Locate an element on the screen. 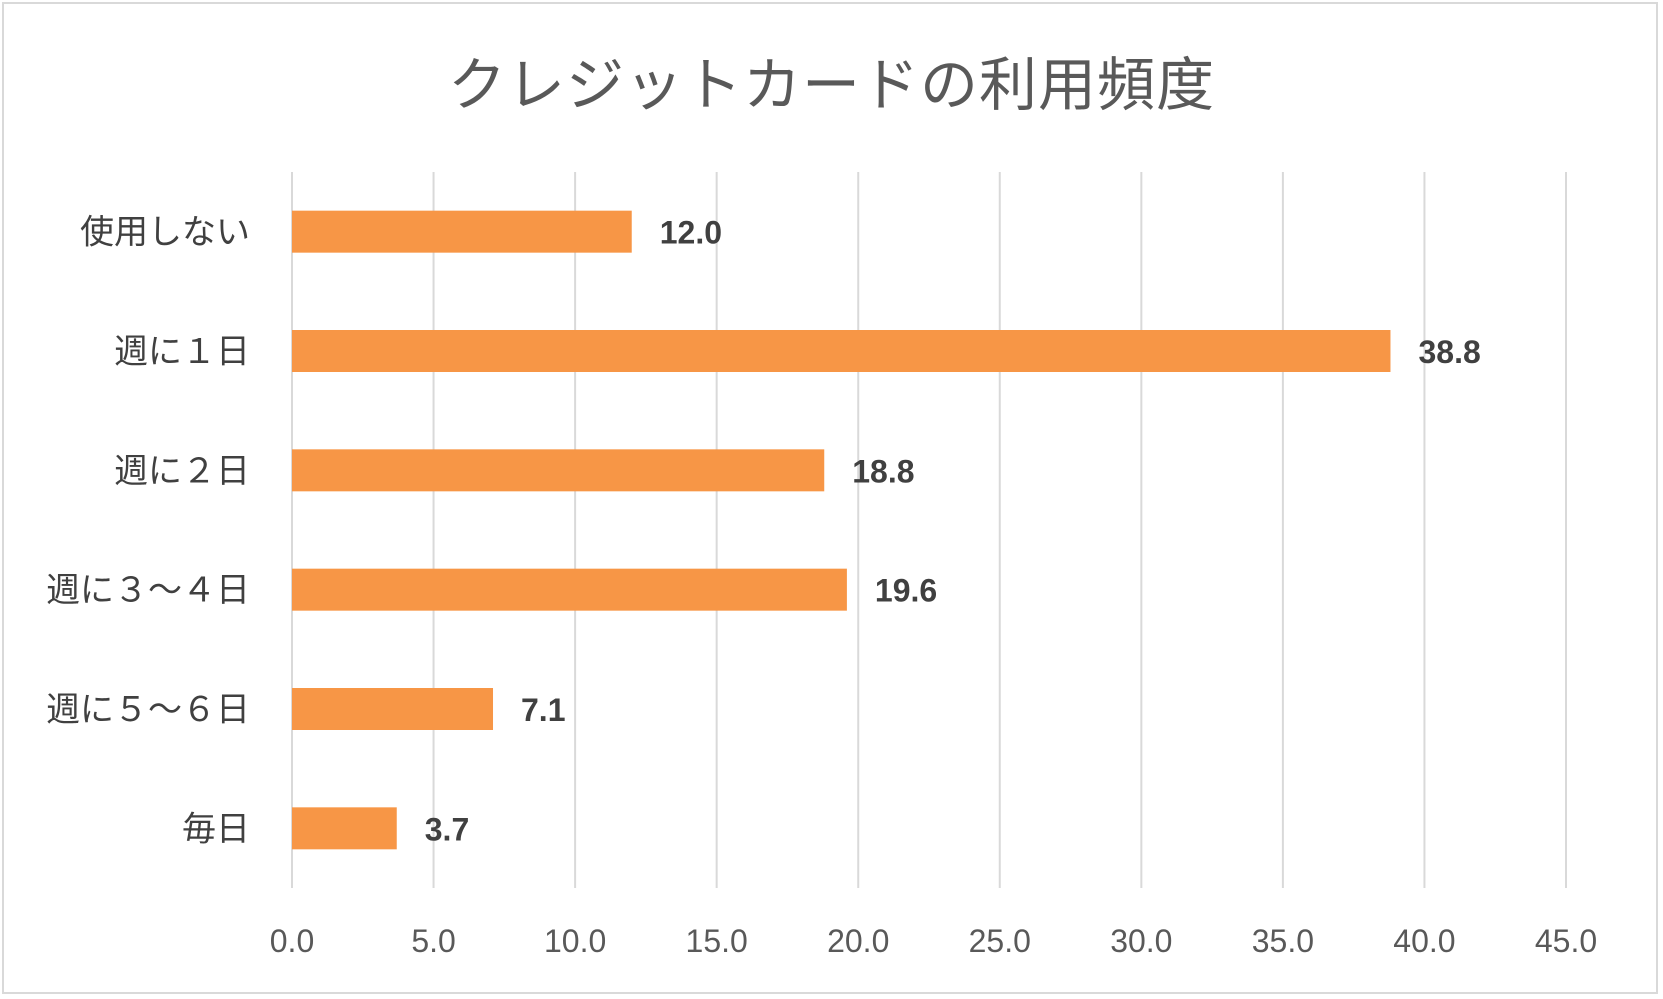  data-label: 3.7 is located at coordinates (447, 829).